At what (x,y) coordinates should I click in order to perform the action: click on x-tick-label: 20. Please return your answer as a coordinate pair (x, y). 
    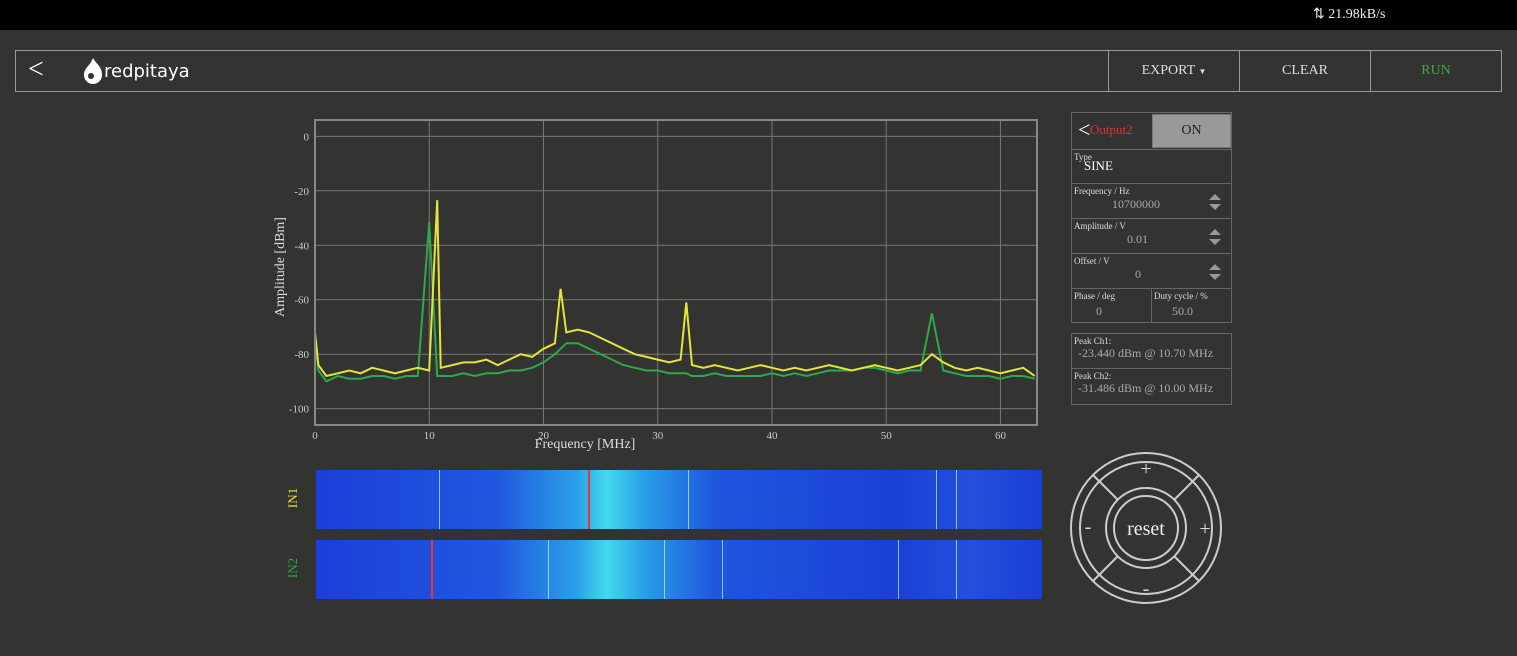
    Looking at the image, I should click on (544, 436).